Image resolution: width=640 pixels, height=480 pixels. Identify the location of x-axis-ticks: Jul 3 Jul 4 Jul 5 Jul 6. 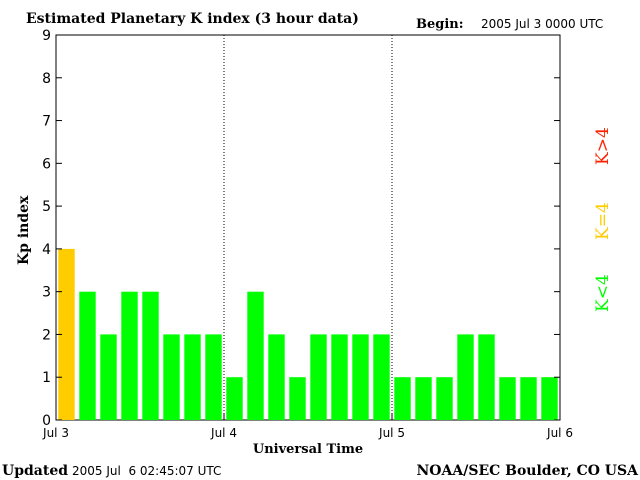
(307, 427).